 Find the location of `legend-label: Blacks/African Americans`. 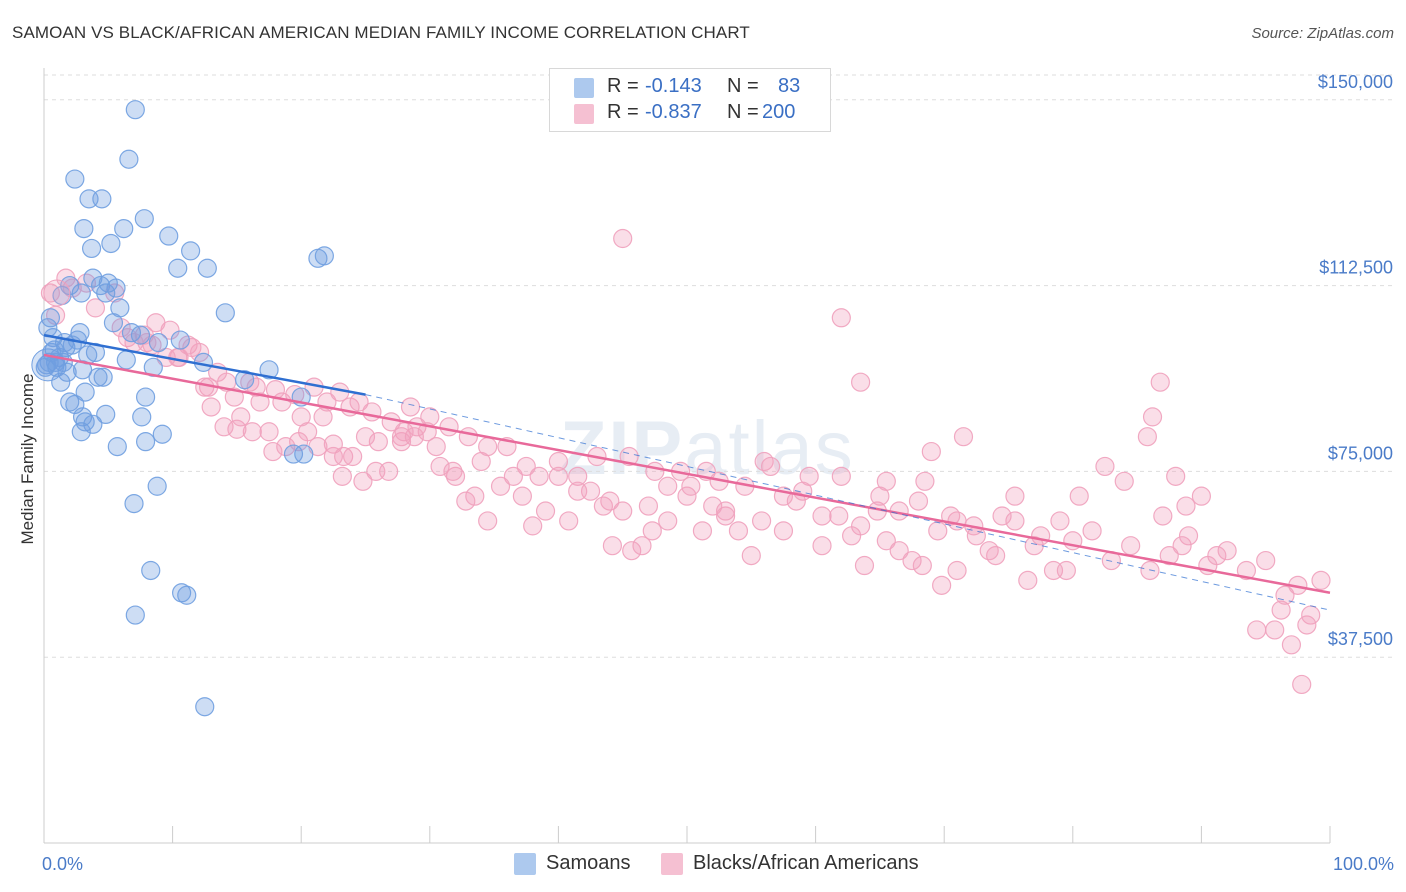

legend-label: Blacks/African Americans is located at coordinates (806, 863).